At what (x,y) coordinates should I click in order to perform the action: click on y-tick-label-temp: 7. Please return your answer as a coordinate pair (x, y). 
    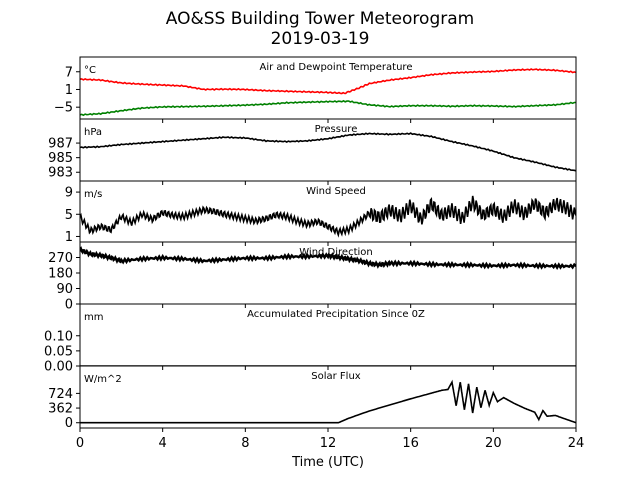
    Looking at the image, I should click on (69, 72).